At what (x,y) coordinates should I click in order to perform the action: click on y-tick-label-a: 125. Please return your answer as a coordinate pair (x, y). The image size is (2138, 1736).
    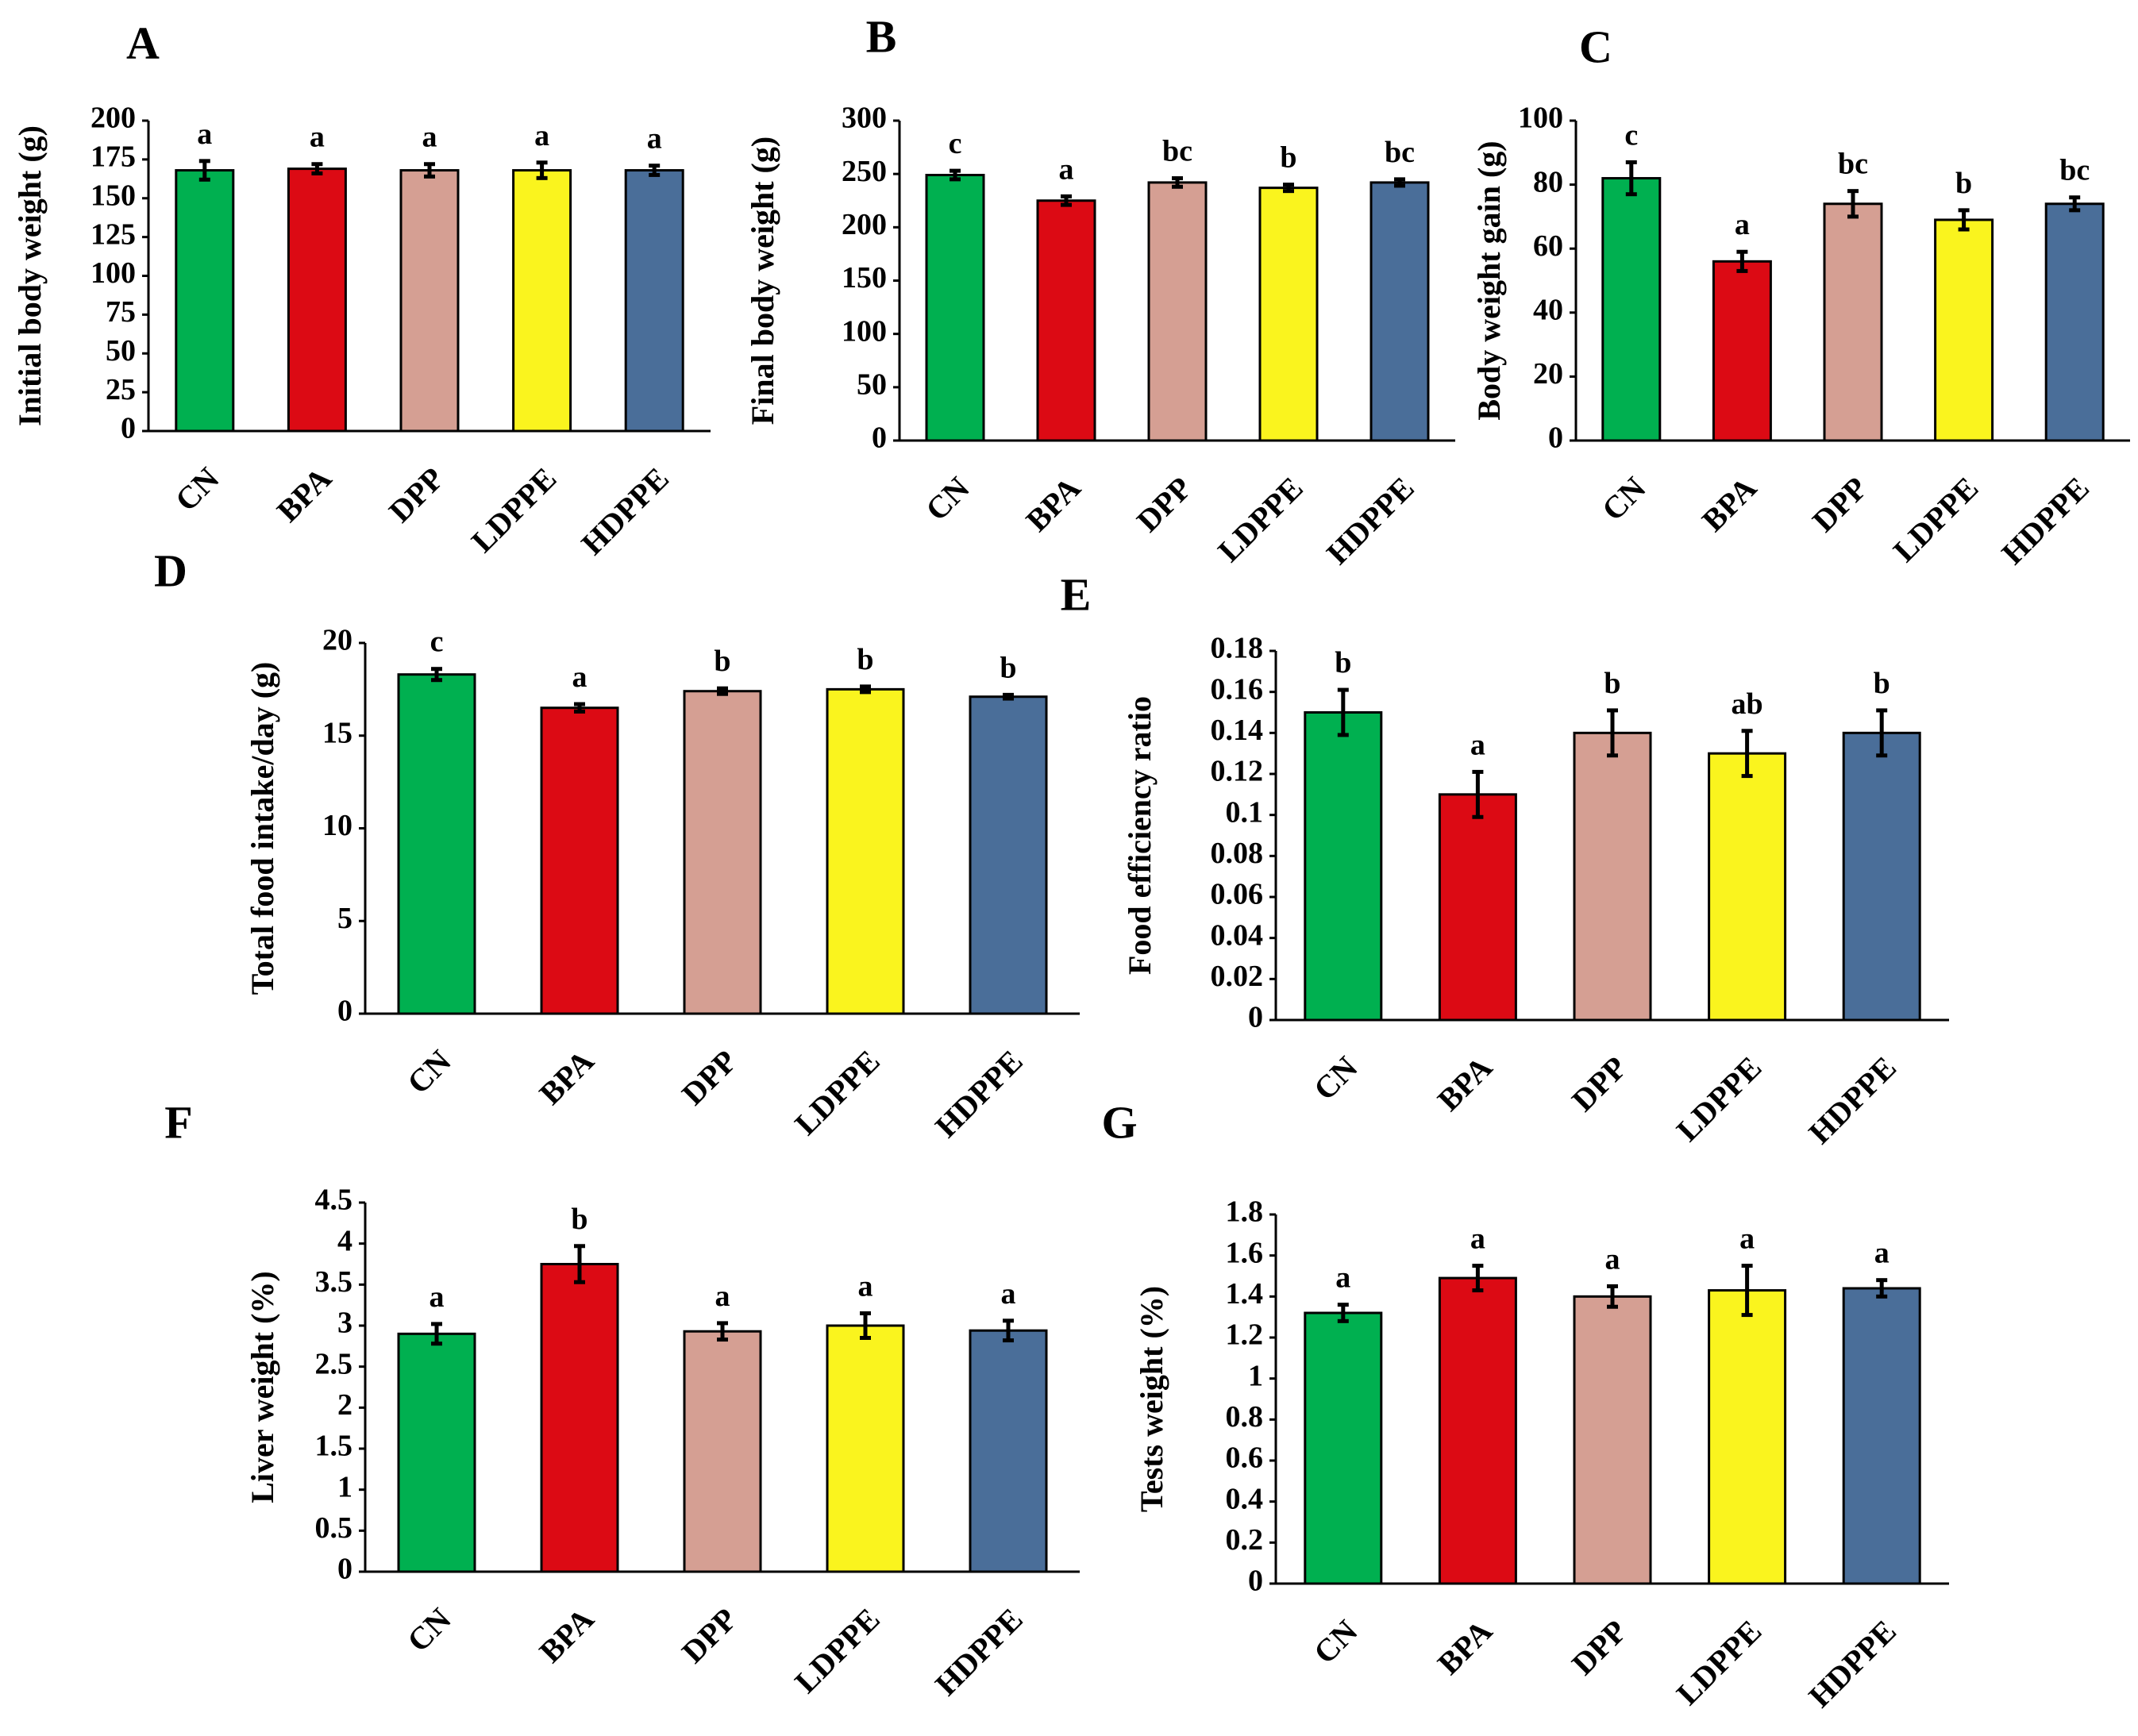
    Looking at the image, I should click on (113, 234).